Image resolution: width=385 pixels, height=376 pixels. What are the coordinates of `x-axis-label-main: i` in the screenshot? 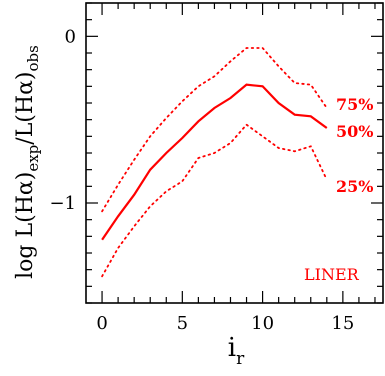 It's located at (232, 348).